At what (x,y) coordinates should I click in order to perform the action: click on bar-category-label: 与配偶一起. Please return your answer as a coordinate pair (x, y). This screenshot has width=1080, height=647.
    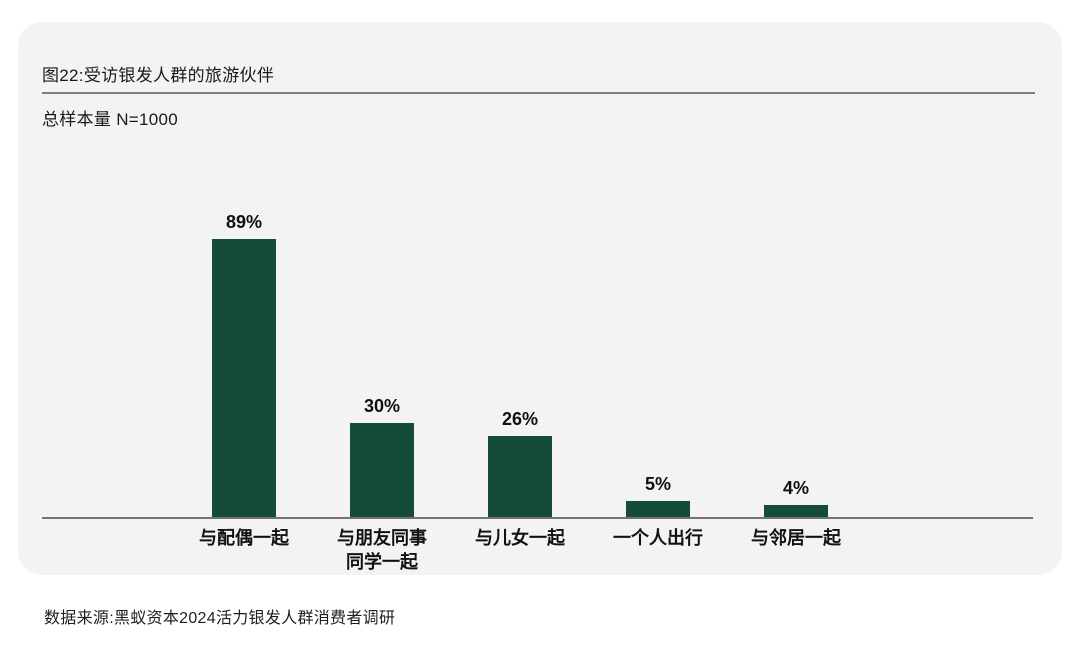
    Looking at the image, I should click on (244, 538).